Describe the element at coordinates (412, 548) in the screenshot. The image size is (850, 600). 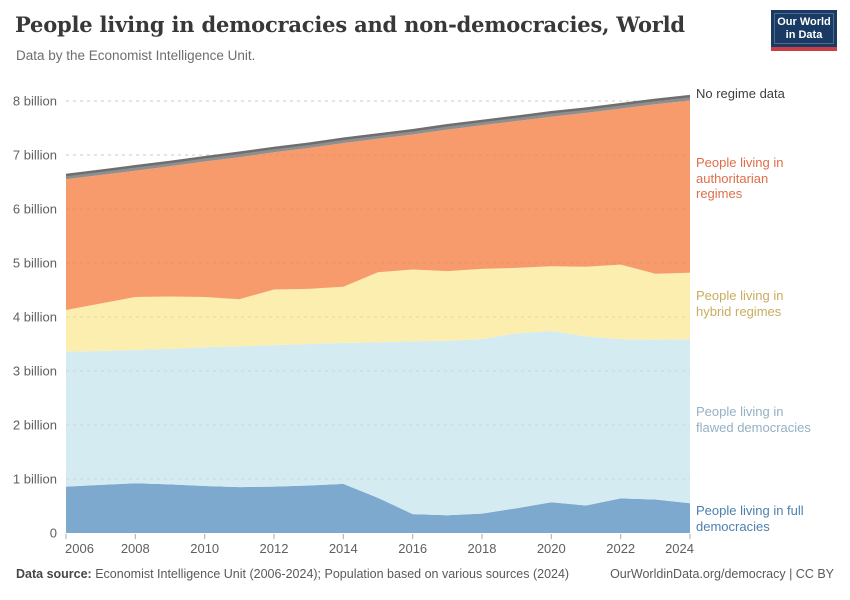
I see `x-tick-label: 2016` at that location.